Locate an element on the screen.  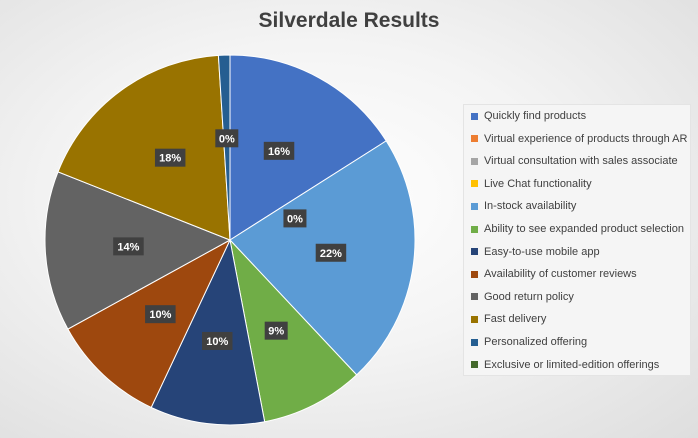
svg-text: 16% is located at coordinates (279, 152).